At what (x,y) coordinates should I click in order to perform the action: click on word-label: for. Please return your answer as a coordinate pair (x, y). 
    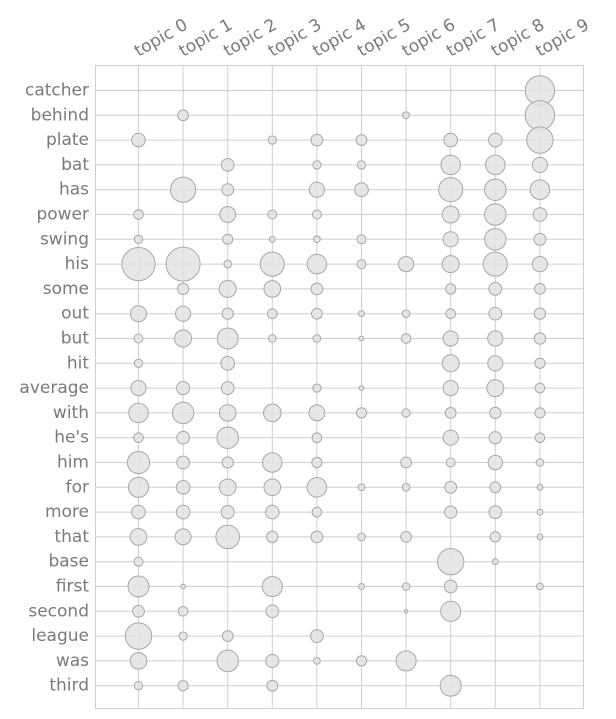
    Looking at the image, I should click on (77, 487).